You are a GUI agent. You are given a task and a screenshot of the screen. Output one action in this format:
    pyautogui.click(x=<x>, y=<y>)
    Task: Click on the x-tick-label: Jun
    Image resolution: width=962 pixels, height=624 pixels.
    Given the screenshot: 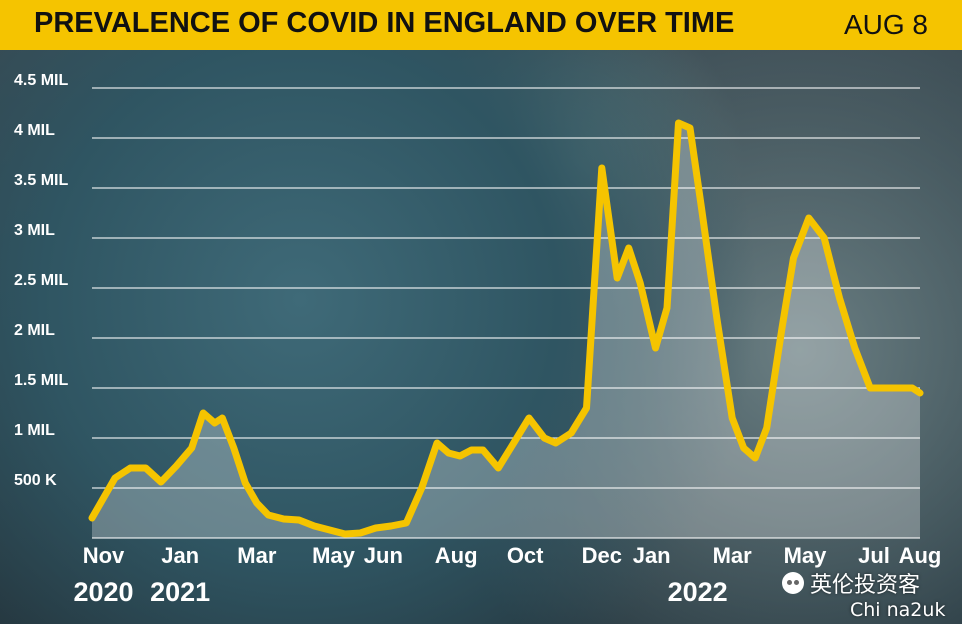 What is the action you would take?
    pyautogui.click(x=383, y=555)
    